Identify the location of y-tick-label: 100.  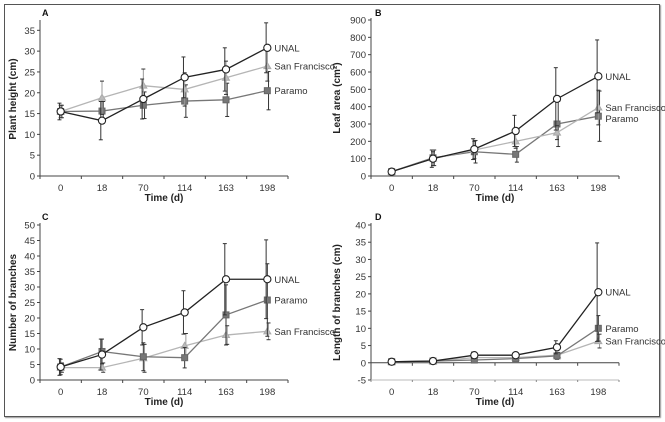
(358, 159).